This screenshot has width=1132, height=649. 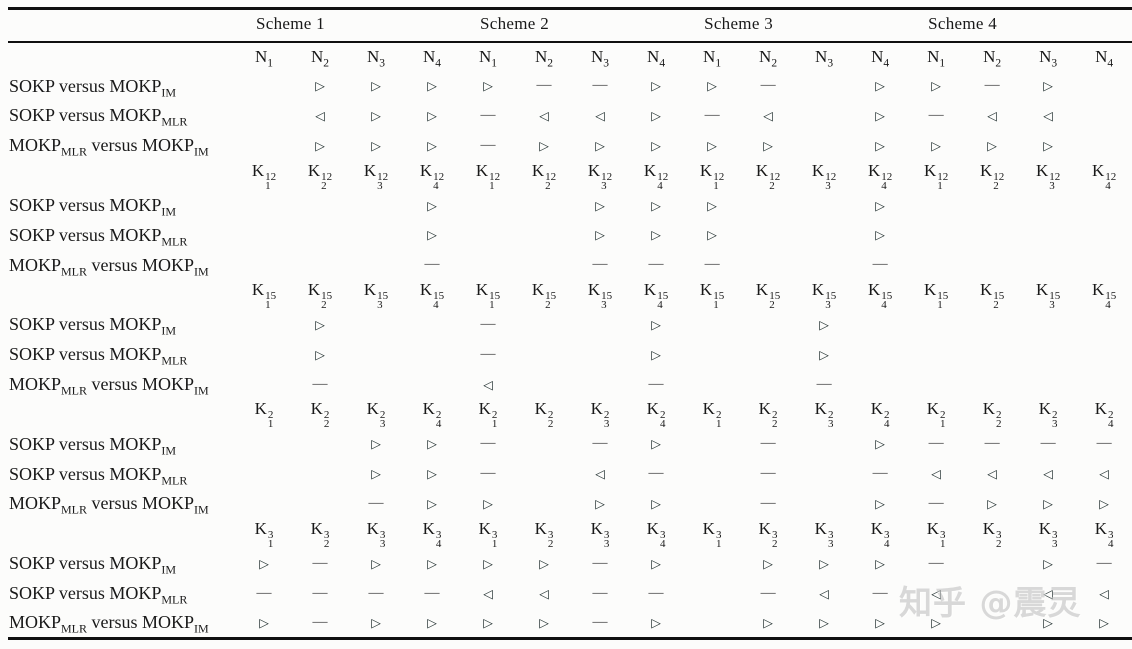 What do you see at coordinates (432, 296) in the screenshot?
I see `col-header-scheme1-K4: K 15 4` at bounding box center [432, 296].